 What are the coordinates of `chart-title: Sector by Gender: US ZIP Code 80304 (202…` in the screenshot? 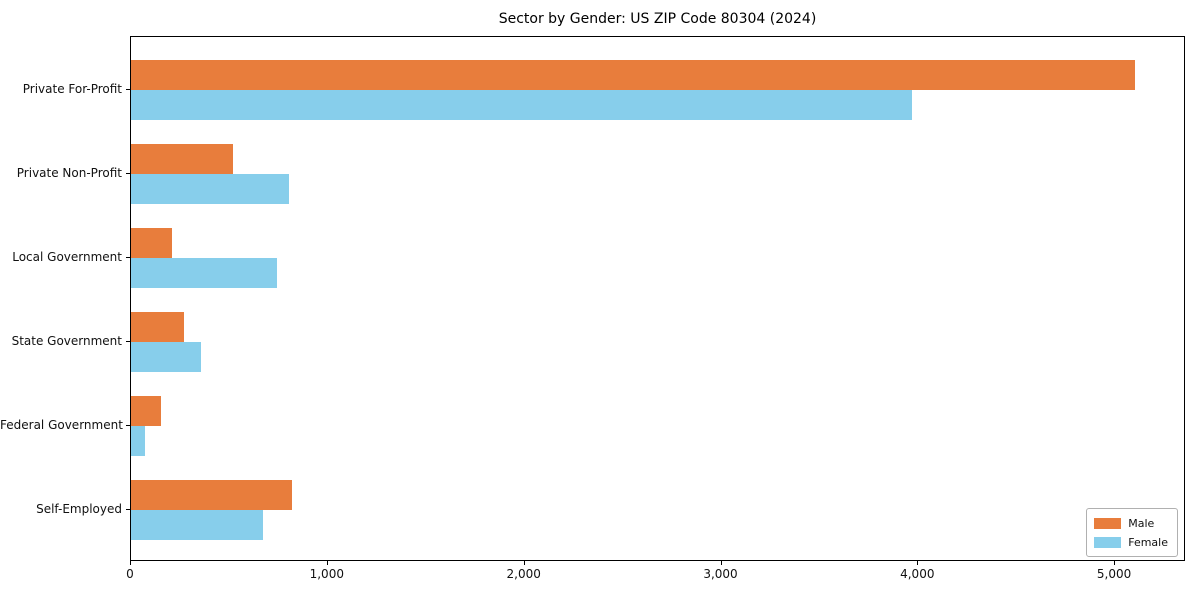 It's located at (657, 19).